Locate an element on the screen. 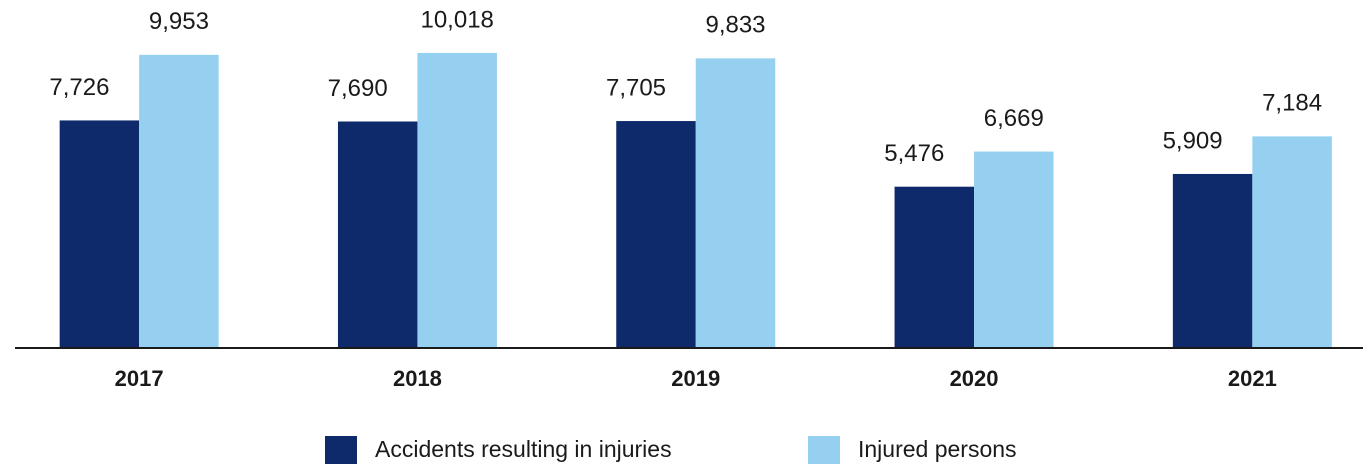 The width and height of the screenshot is (1363, 471). x-tick-label: 2021 is located at coordinates (1252, 378).